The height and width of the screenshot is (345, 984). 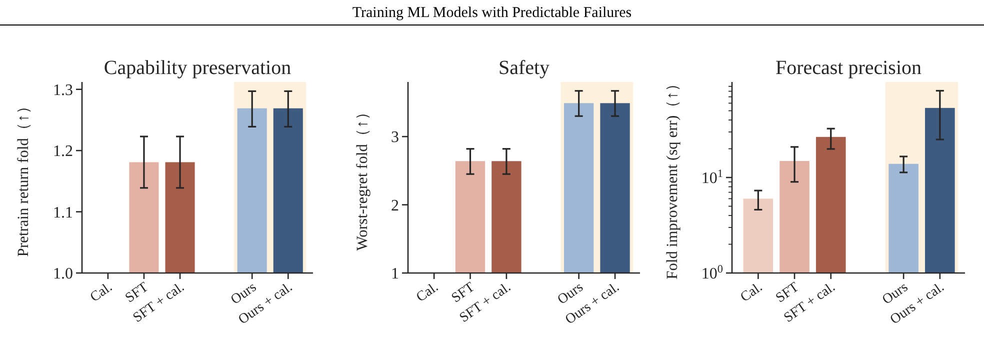 What do you see at coordinates (362, 177) in the screenshot?
I see `y-axis-title: Worst-regret fold（↑）` at bounding box center [362, 177].